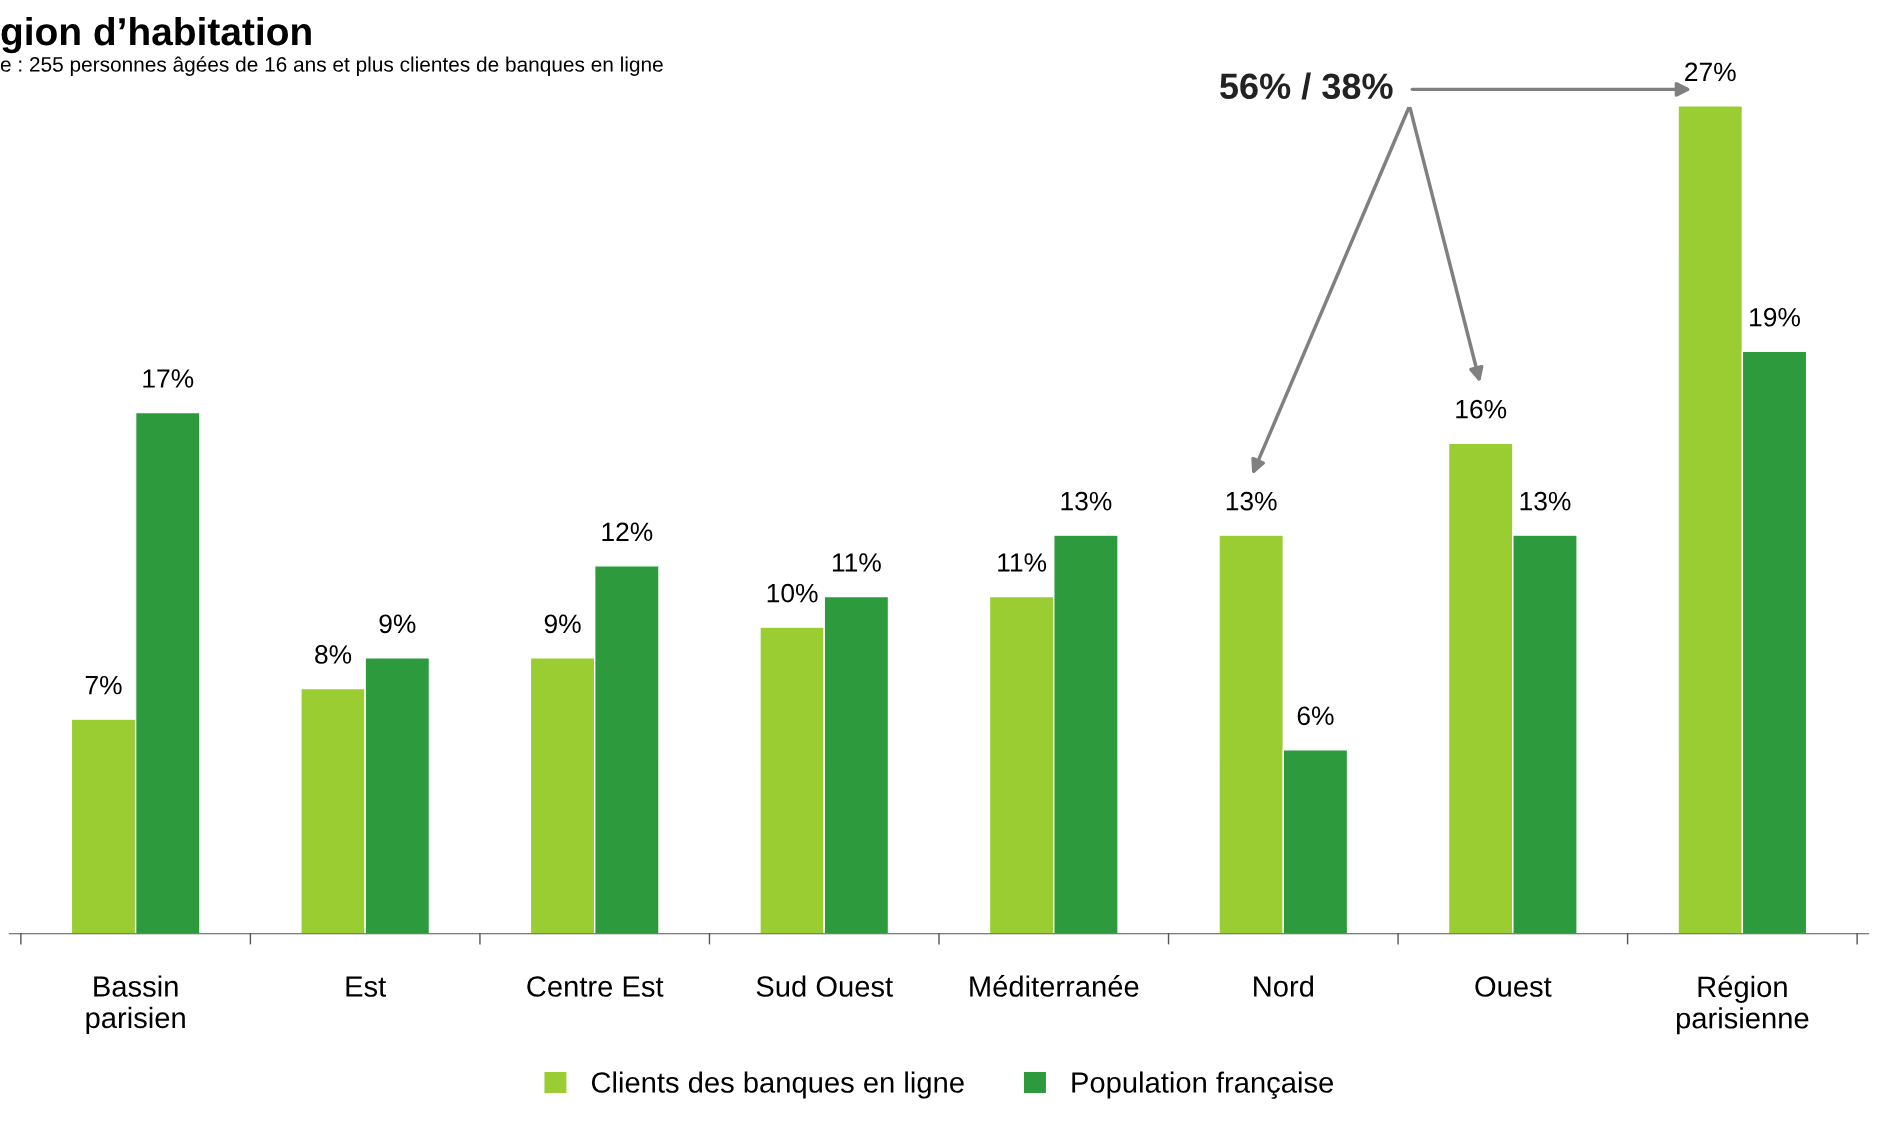 The width and height of the screenshot is (1878, 1125). I want to click on chart-subtitle: e : 255 personnes âgées de 16 ans et plus clientes de banques en ligne, so click(331, 66).